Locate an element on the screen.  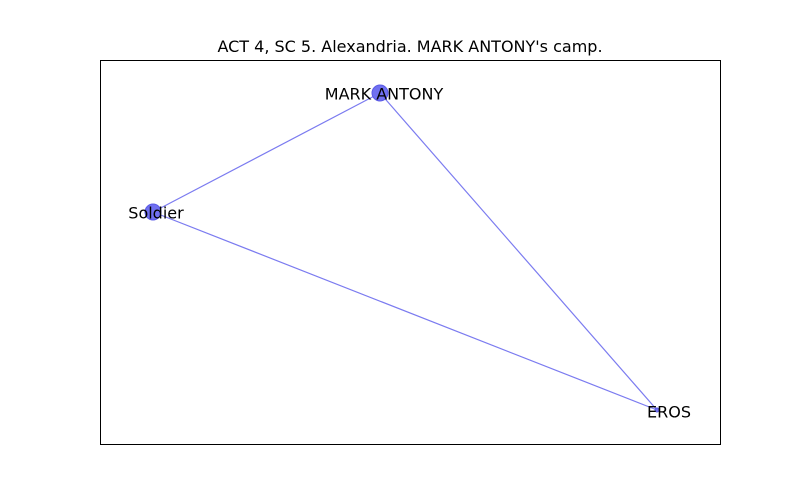
node-eros is located at coordinates (657, 410).